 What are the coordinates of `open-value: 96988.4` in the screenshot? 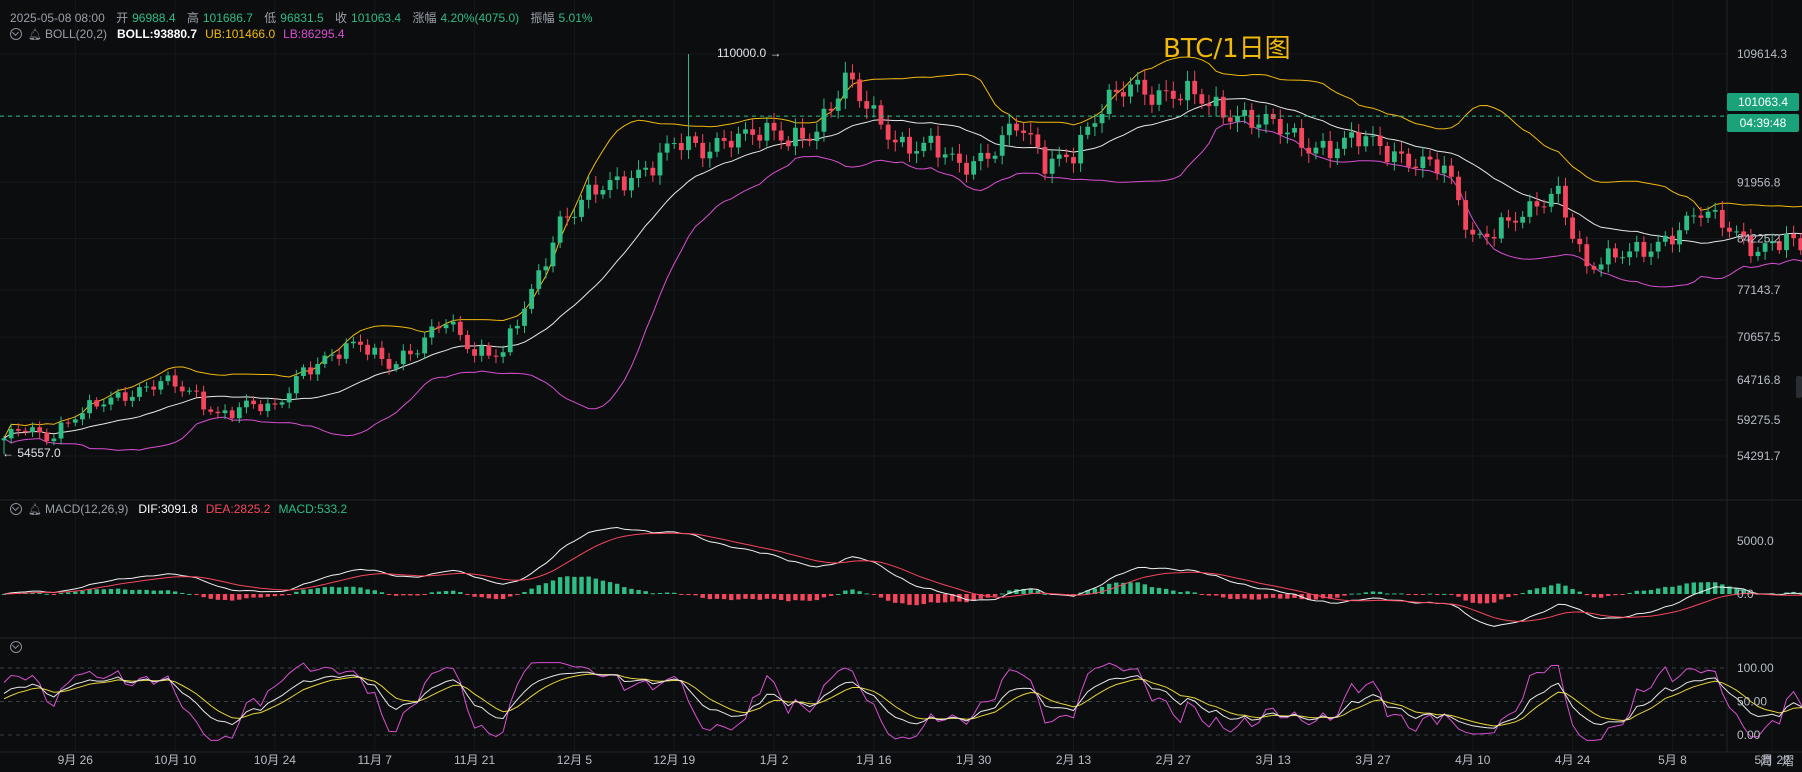 It's located at (154, 18).